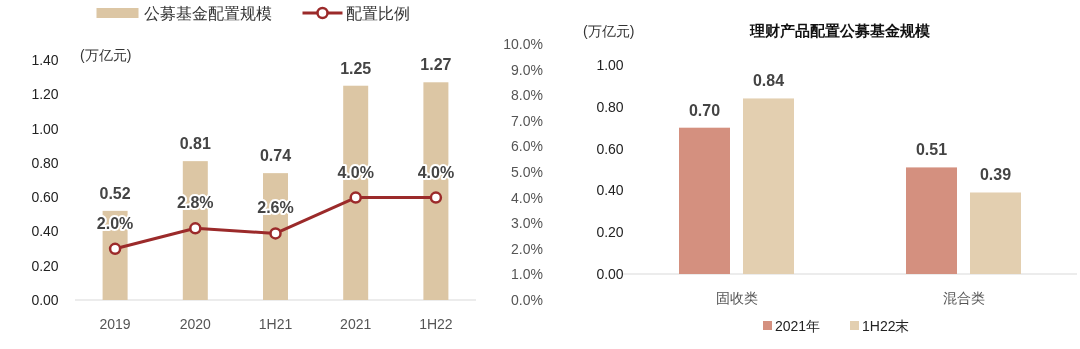  What do you see at coordinates (527, 197) in the screenshot?
I see `y2-tick-label: 4.0%` at bounding box center [527, 197].